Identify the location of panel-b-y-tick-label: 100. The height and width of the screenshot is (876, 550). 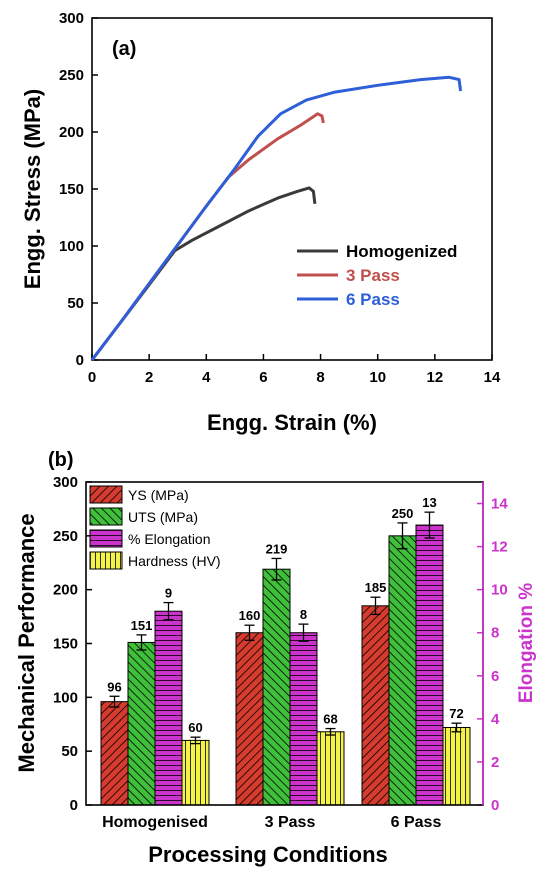
(65, 697).